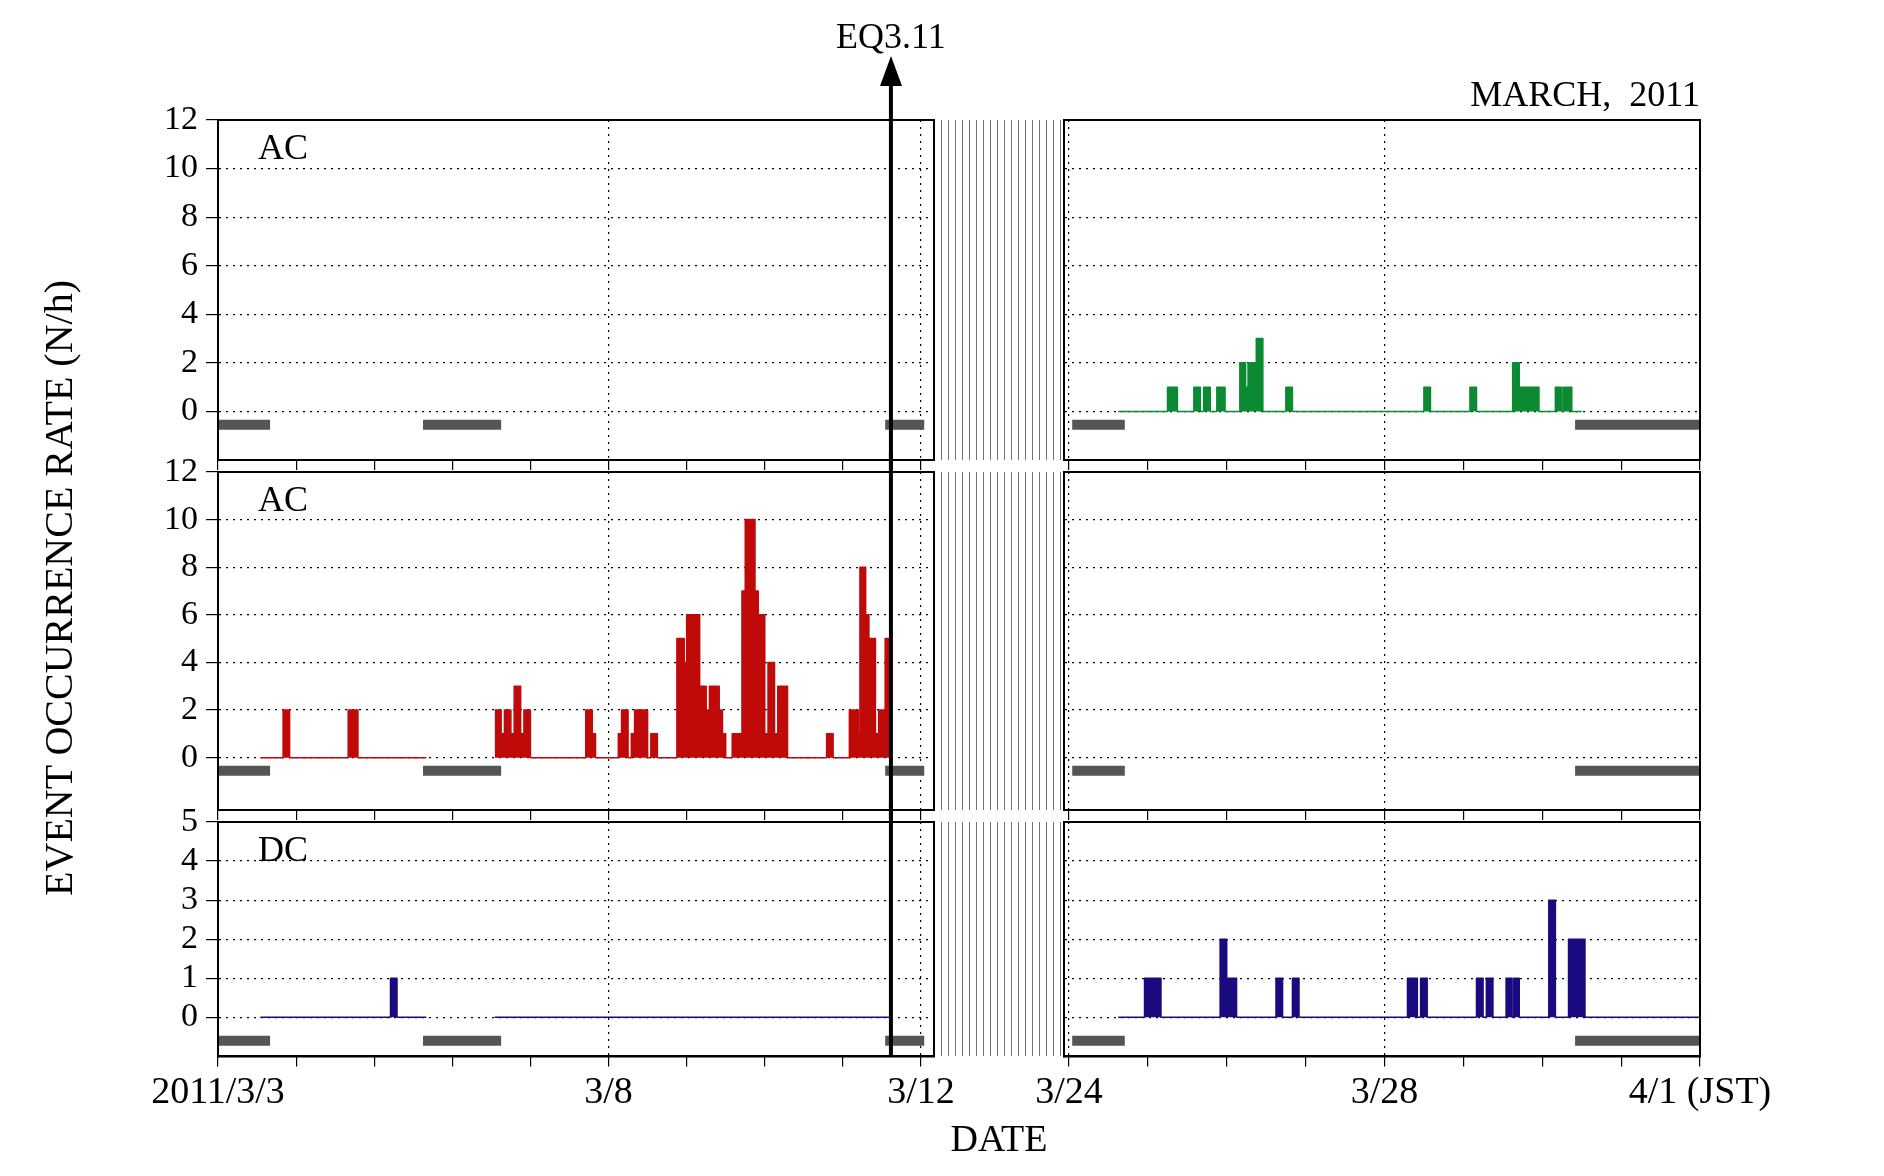 The width and height of the screenshot is (1884, 1176). I want to click on annotation: DC, so click(283, 849).